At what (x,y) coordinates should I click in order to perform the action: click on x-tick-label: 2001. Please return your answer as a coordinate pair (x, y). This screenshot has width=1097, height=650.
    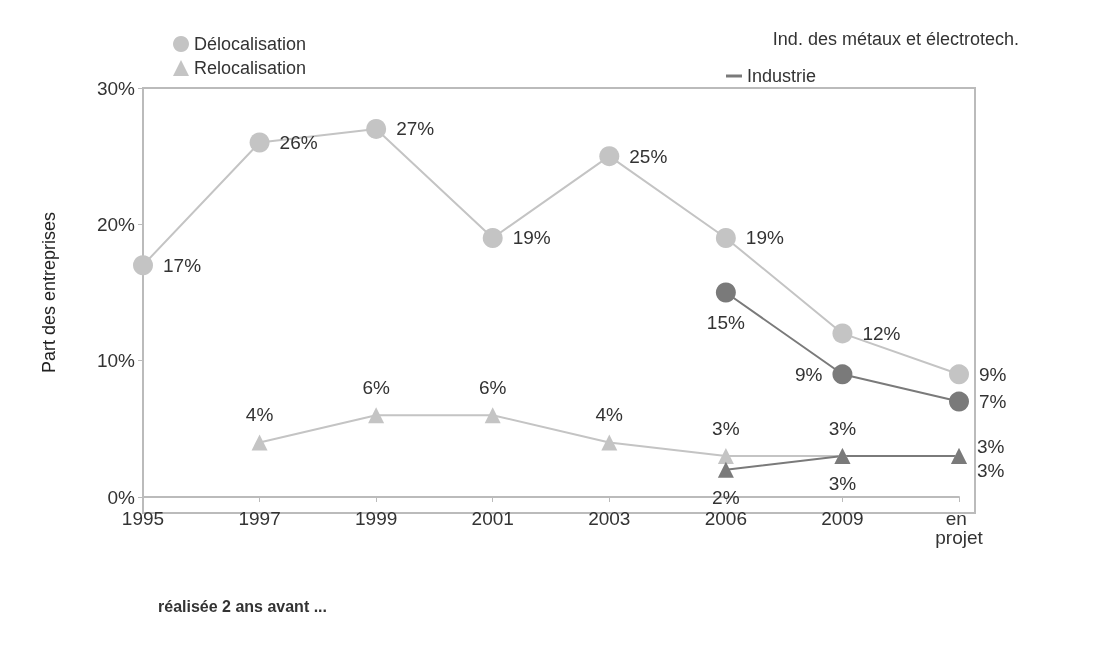
    Looking at the image, I should click on (492, 518).